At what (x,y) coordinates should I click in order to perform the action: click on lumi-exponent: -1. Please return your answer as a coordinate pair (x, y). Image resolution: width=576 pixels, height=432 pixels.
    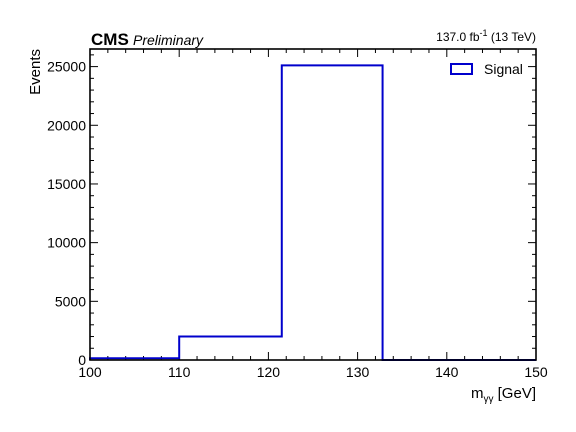
    Looking at the image, I should click on (484, 33).